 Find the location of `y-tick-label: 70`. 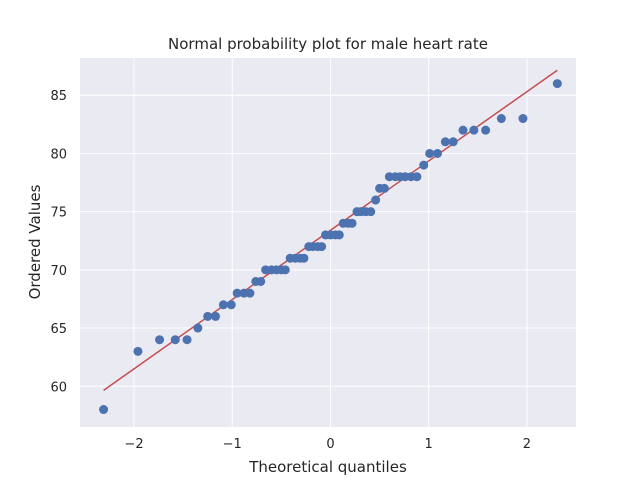

y-tick-label: 70 is located at coordinates (58, 271).